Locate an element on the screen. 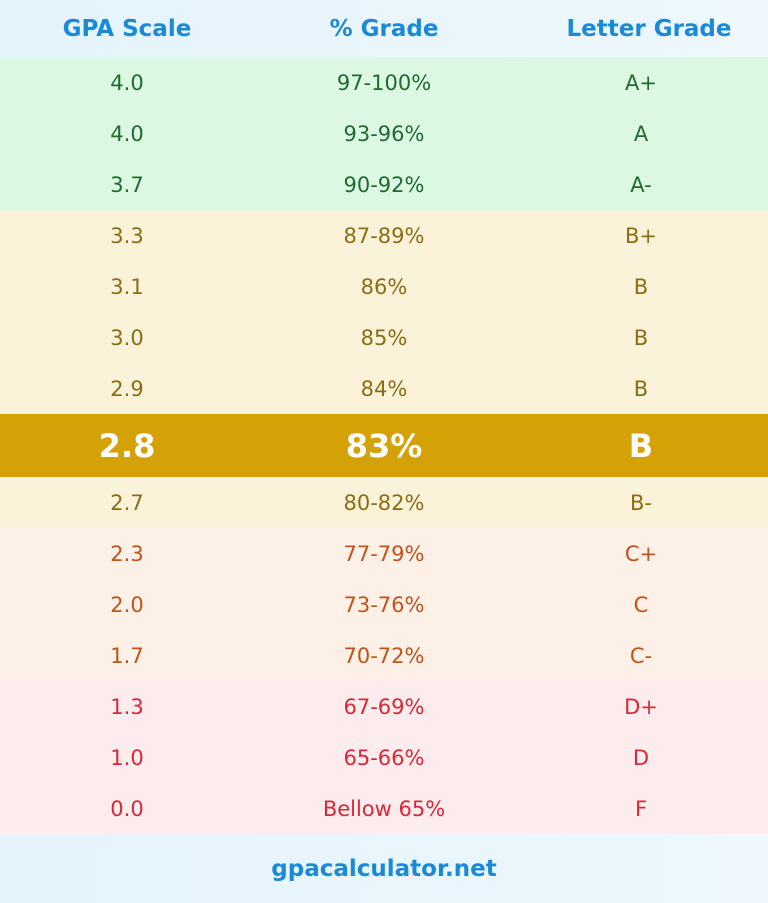 The image size is (768, 903). table-row: 4.0 93-96% A is located at coordinates (384, 133).